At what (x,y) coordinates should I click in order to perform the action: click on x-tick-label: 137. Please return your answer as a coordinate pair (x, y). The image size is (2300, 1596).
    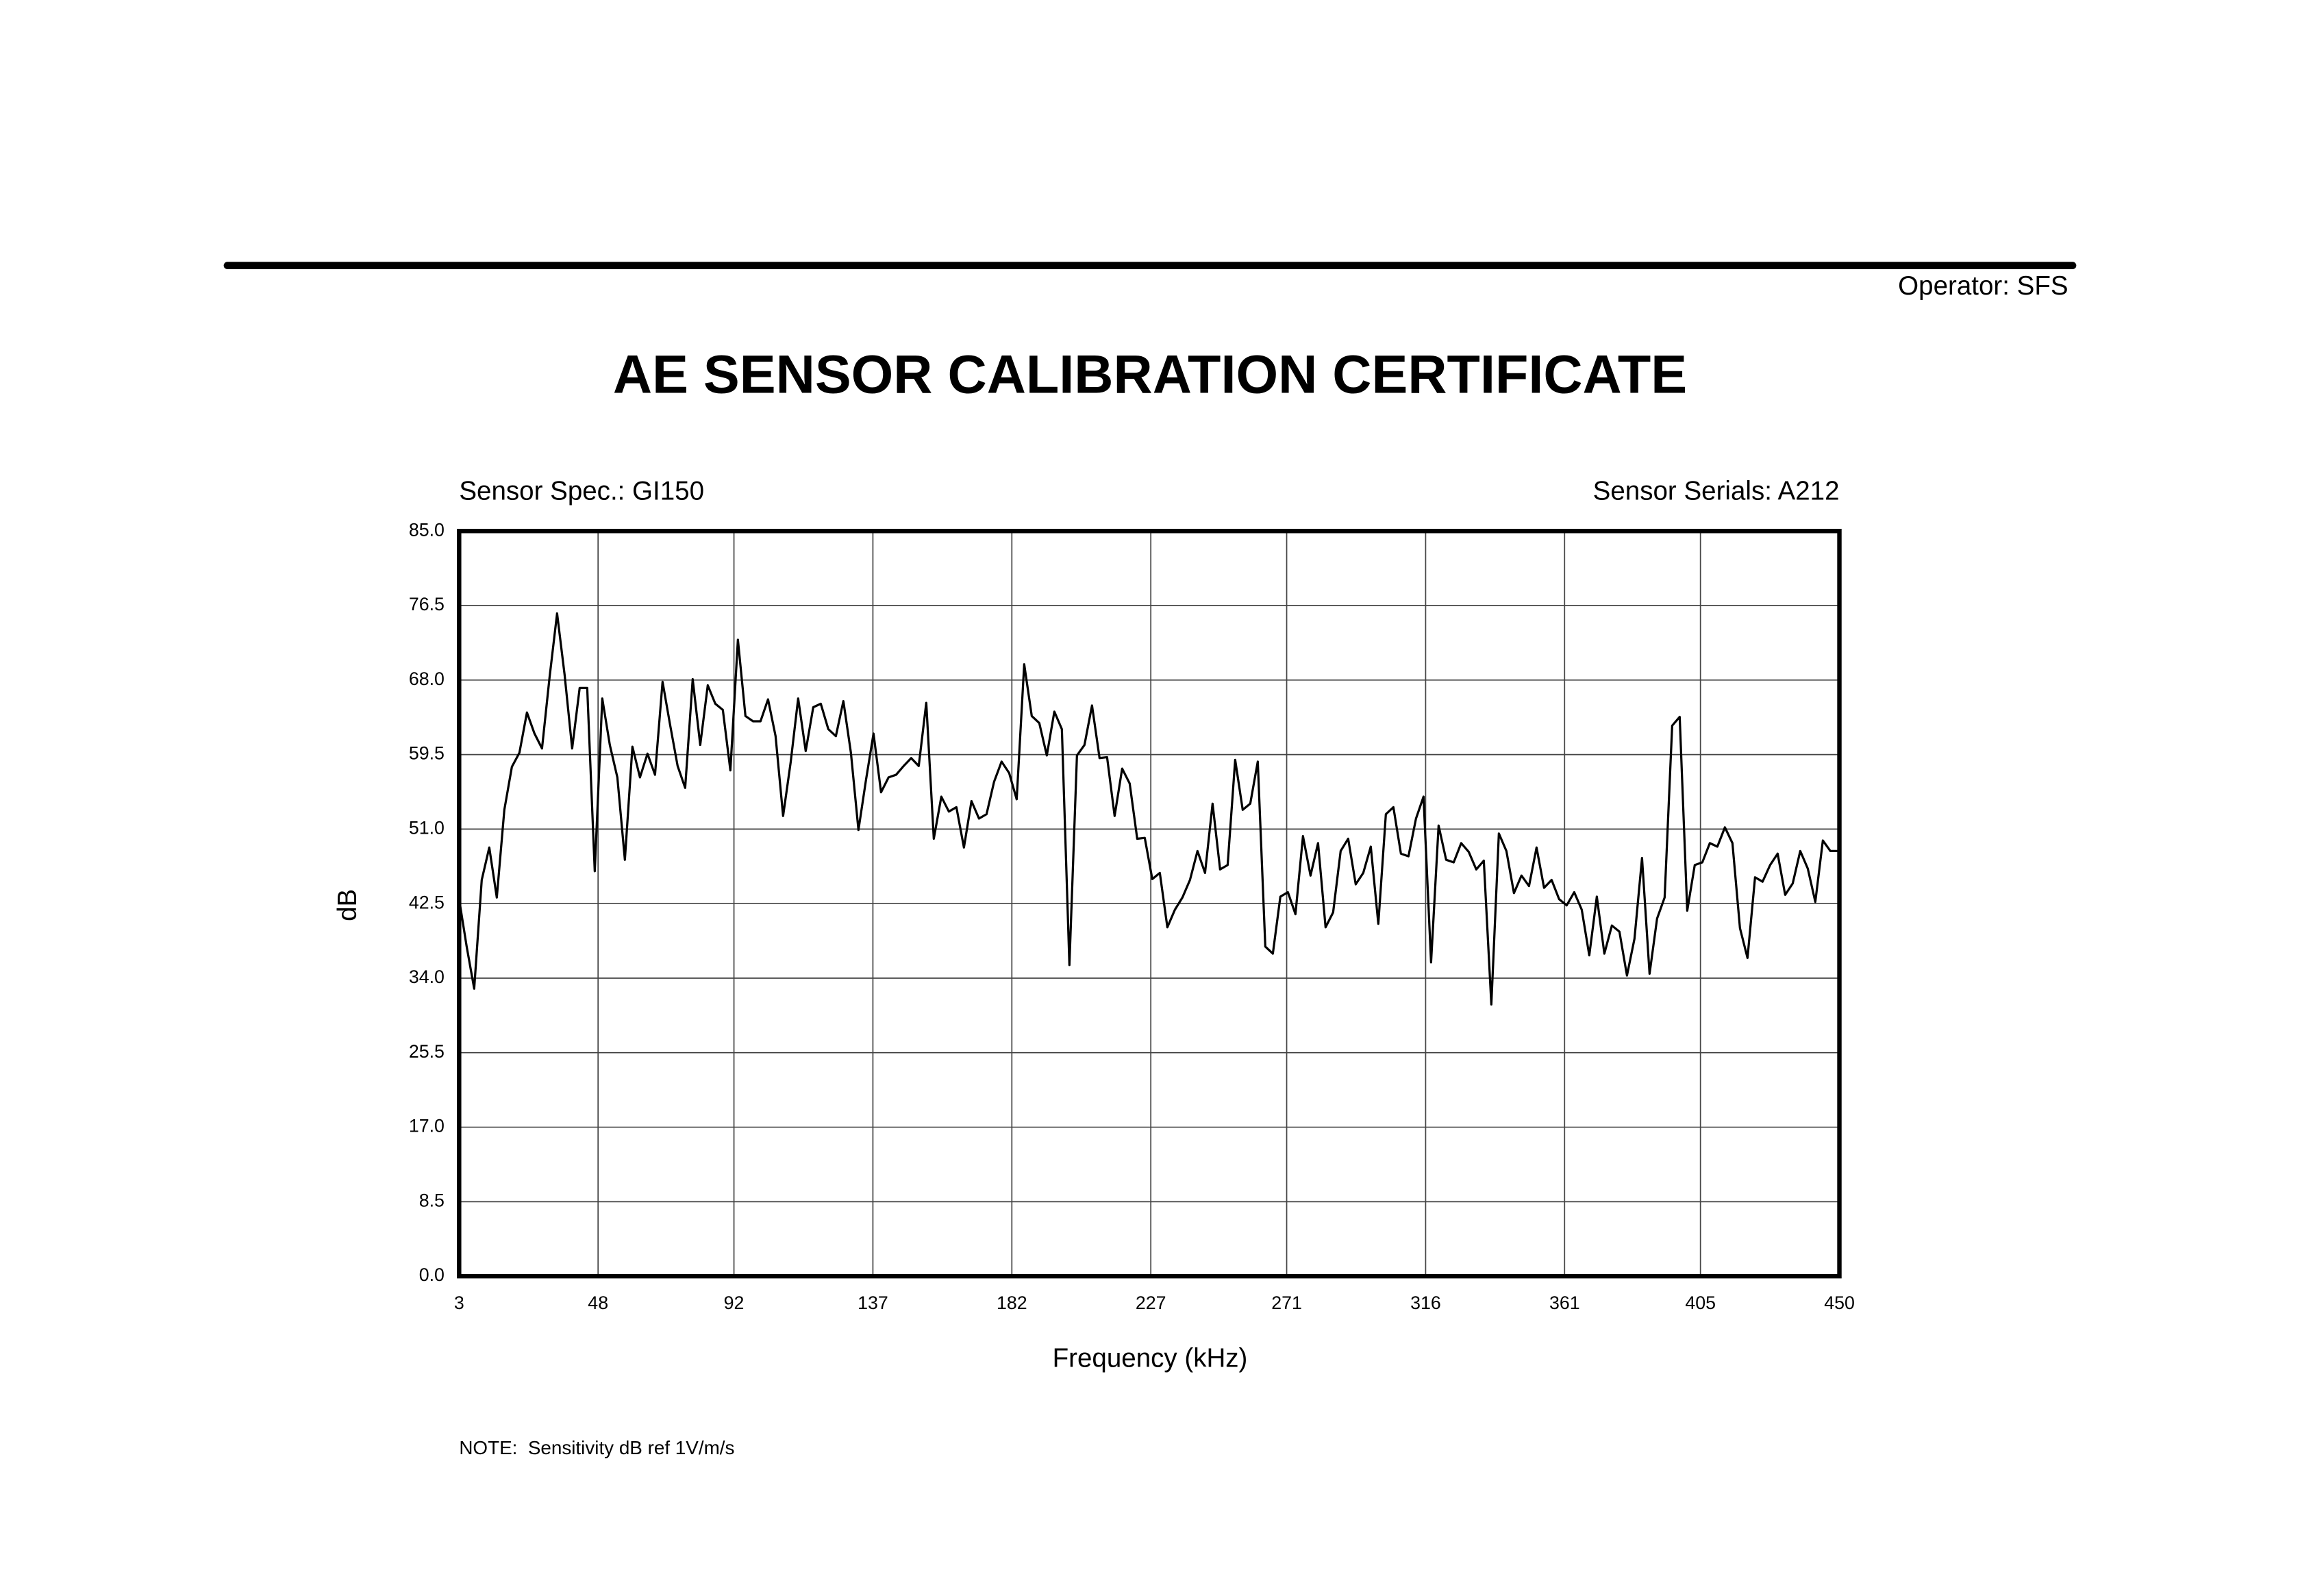
    Looking at the image, I should click on (873, 1303).